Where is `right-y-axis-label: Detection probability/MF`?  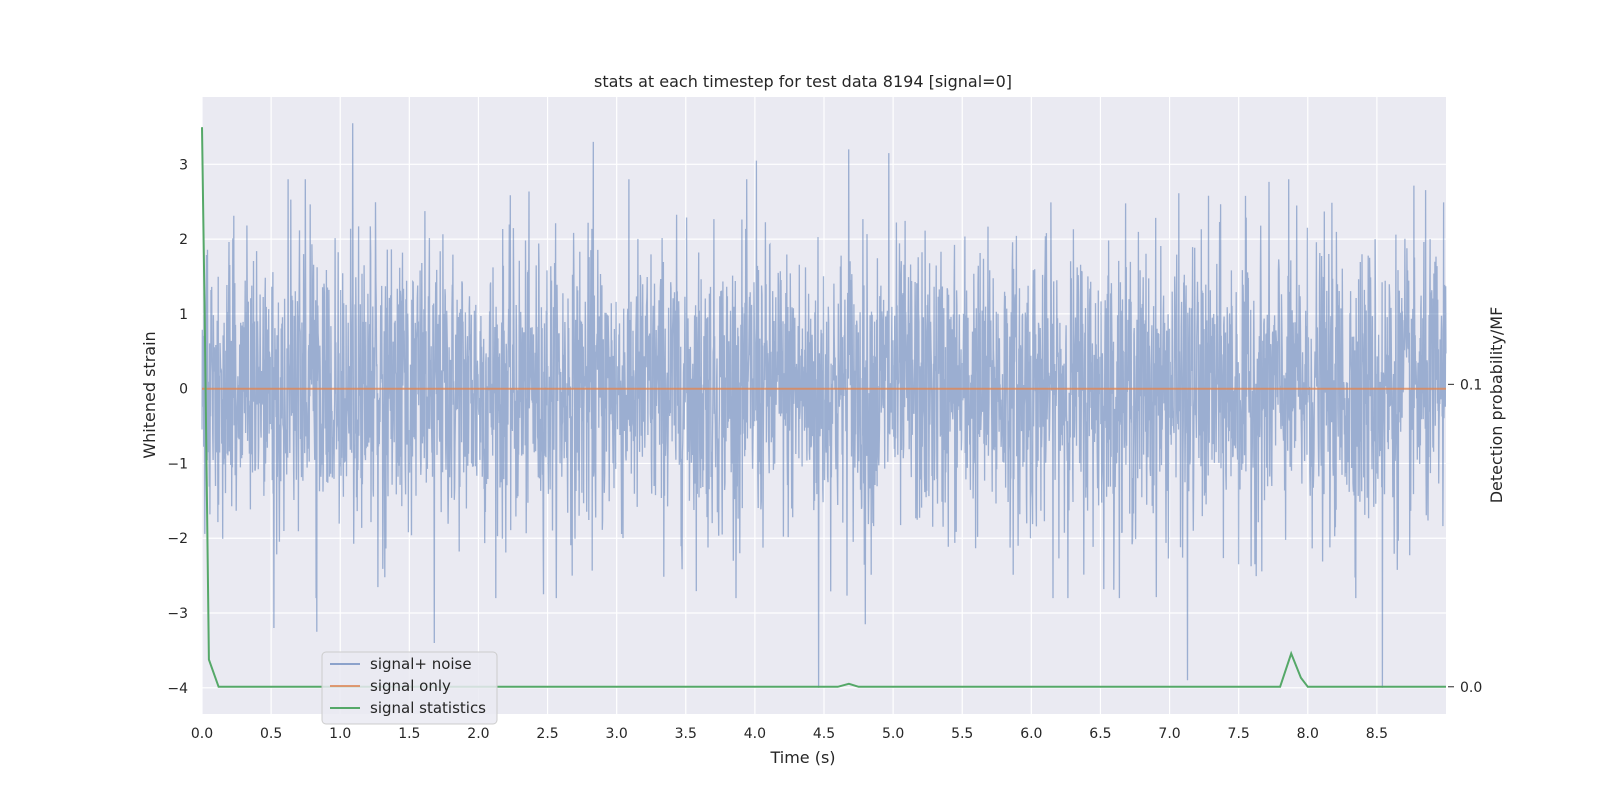 right-y-axis-label: Detection probability/MF is located at coordinates (1496, 405).